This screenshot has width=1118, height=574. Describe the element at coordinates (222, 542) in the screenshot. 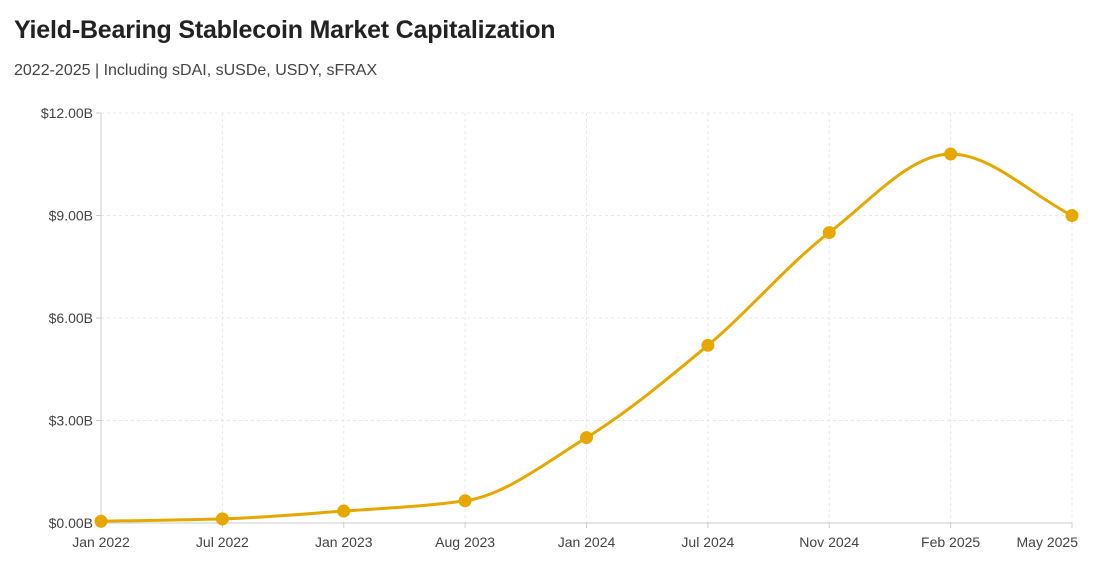

I see `x-tick-label: Jul 2022` at that location.